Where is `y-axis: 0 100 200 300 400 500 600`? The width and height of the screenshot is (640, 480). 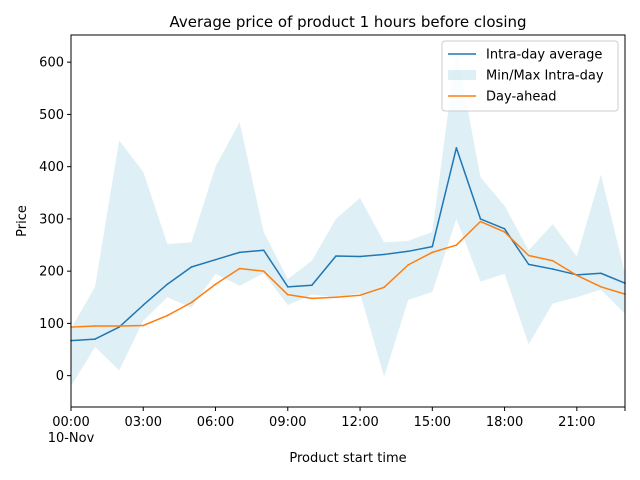
y-axis: 0 100 200 300 400 500 600 is located at coordinates (55, 220).